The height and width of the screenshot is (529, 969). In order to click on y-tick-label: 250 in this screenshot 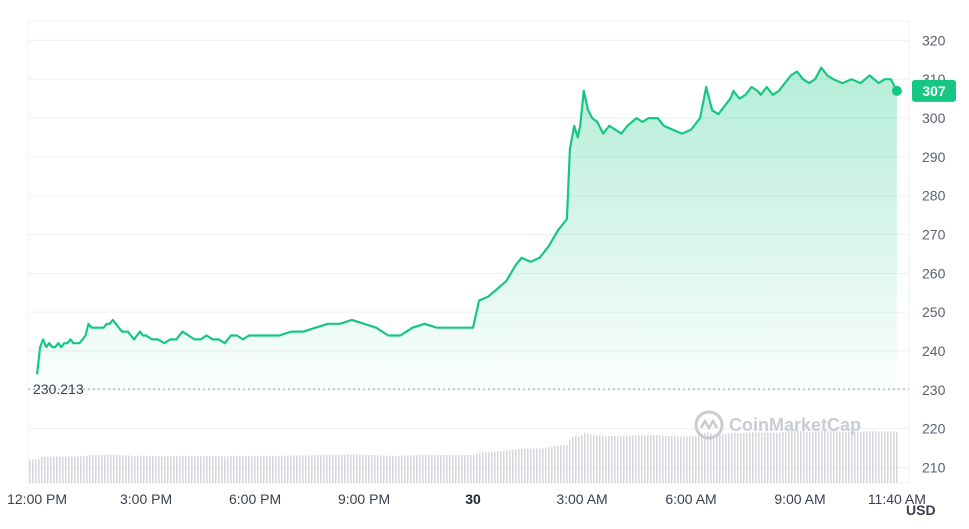, I will do `click(934, 312)`.